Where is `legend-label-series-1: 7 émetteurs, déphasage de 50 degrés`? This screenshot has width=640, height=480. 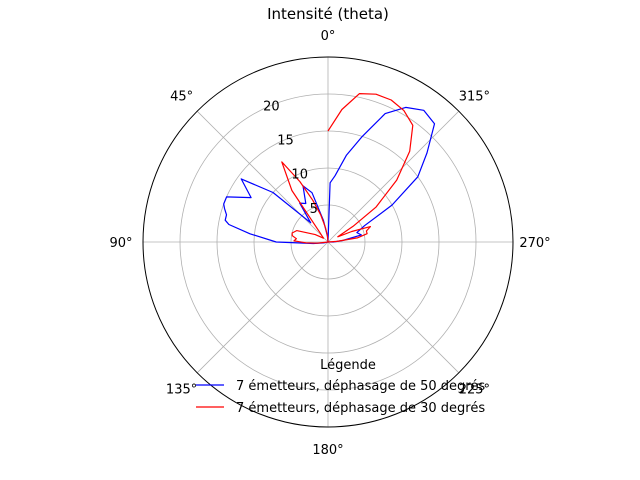
legend-label-series-1: 7 émetteurs, déphasage de 50 degrés is located at coordinates (360, 386).